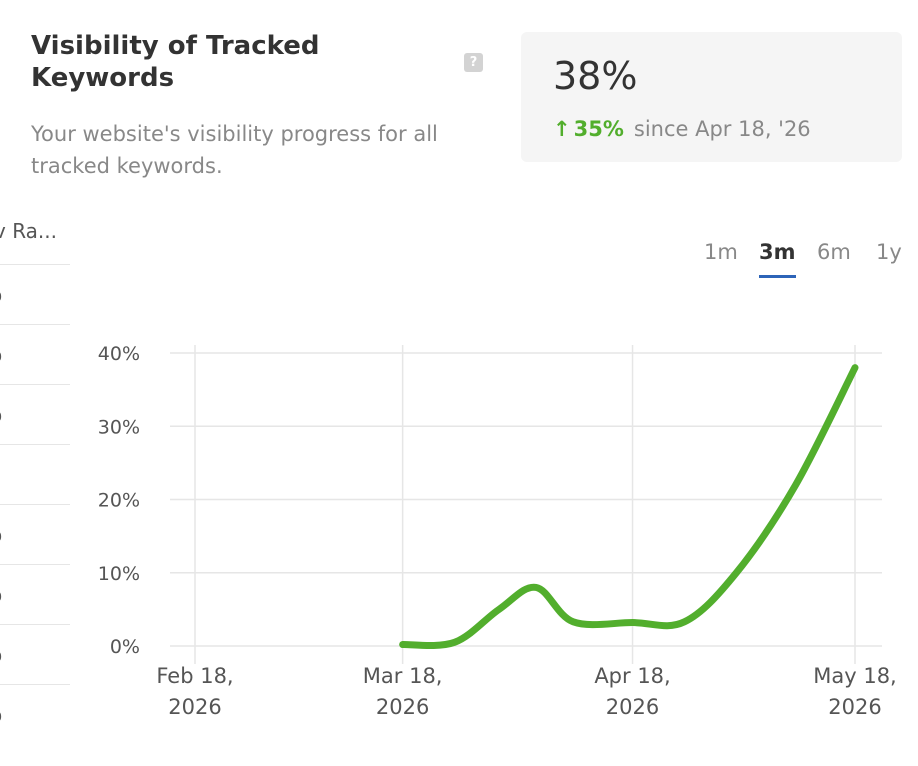 Image resolution: width=918 pixels, height=766 pixels. Describe the element at coordinates (562, 129) in the screenshot. I see `arrow-up-icon: ↑` at that location.